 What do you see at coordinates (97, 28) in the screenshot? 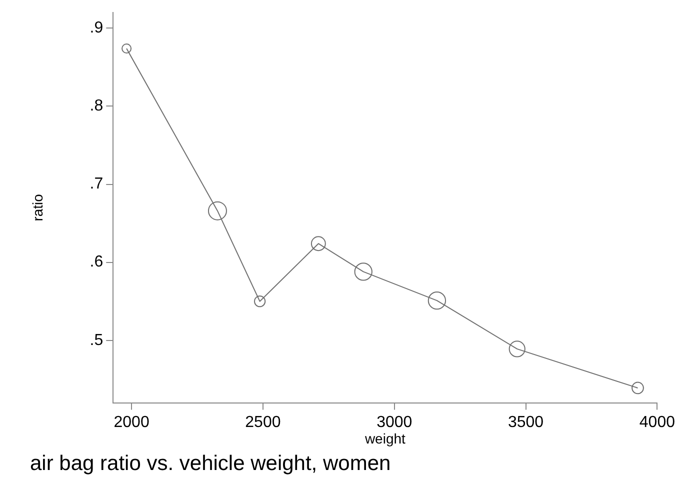
I see `y-tick-label: .9` at bounding box center [97, 28].